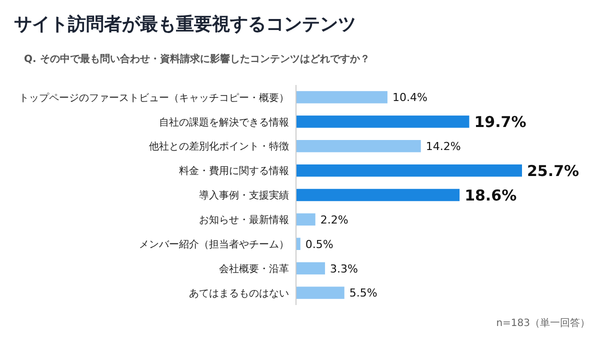 The height and width of the screenshot is (338, 600). What do you see at coordinates (344, 269) in the screenshot?
I see `data-label: 3.3%` at bounding box center [344, 269].